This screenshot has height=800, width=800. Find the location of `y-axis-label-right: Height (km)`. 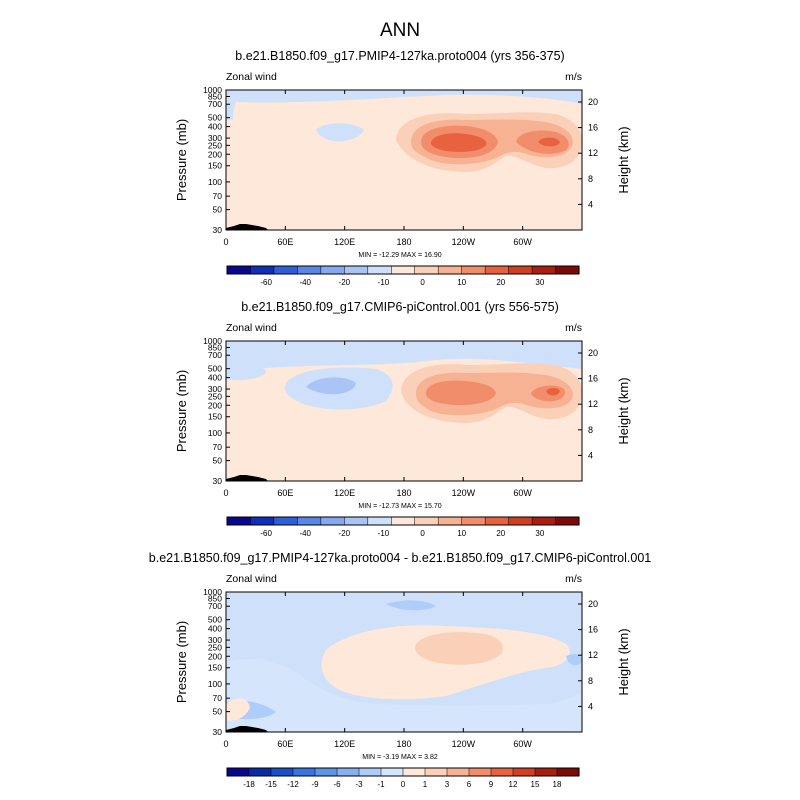

y-axis-label-right: Height (km) is located at coordinates (623, 661).